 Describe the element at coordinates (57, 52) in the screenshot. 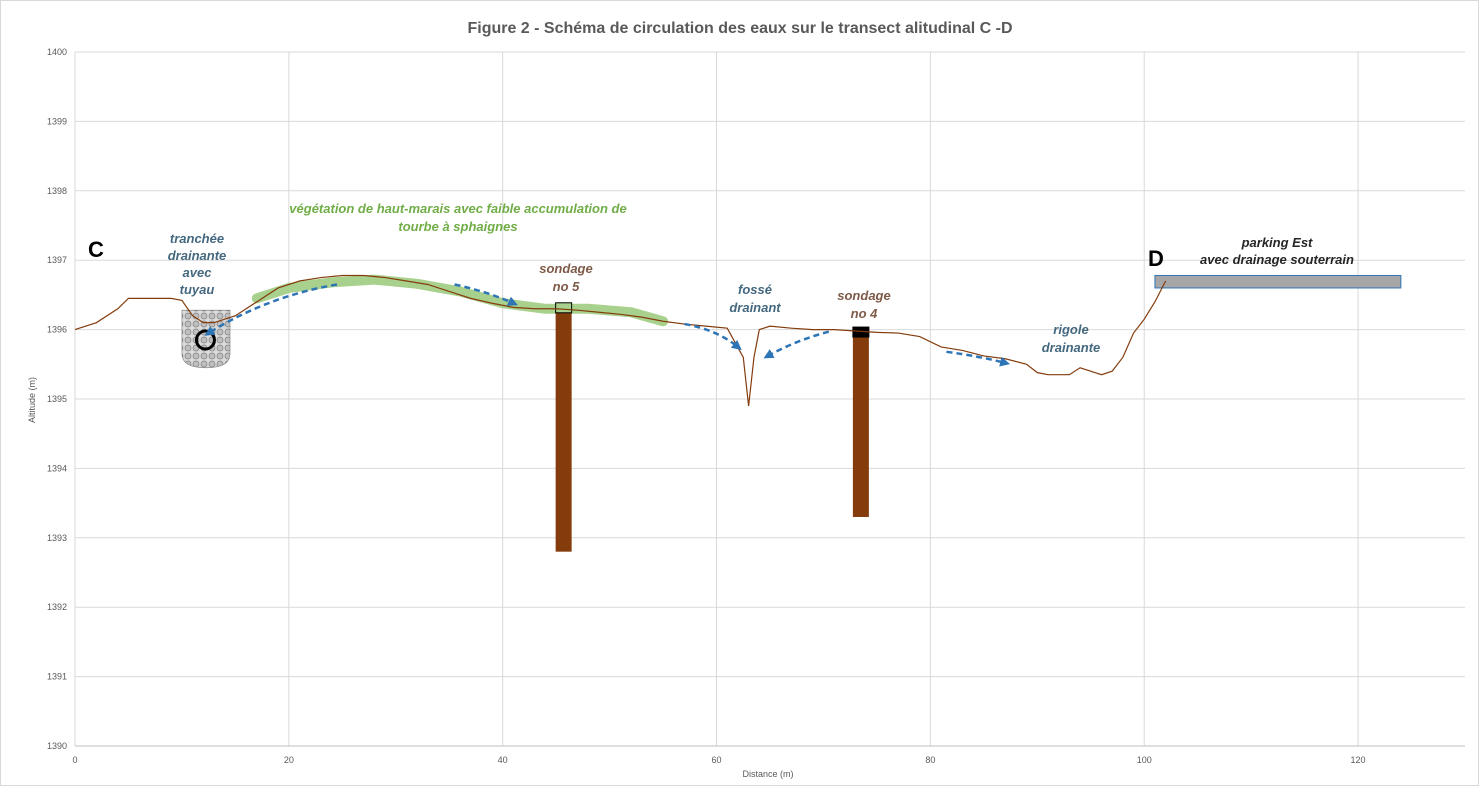

I see `y-tick-label: 1400` at that location.